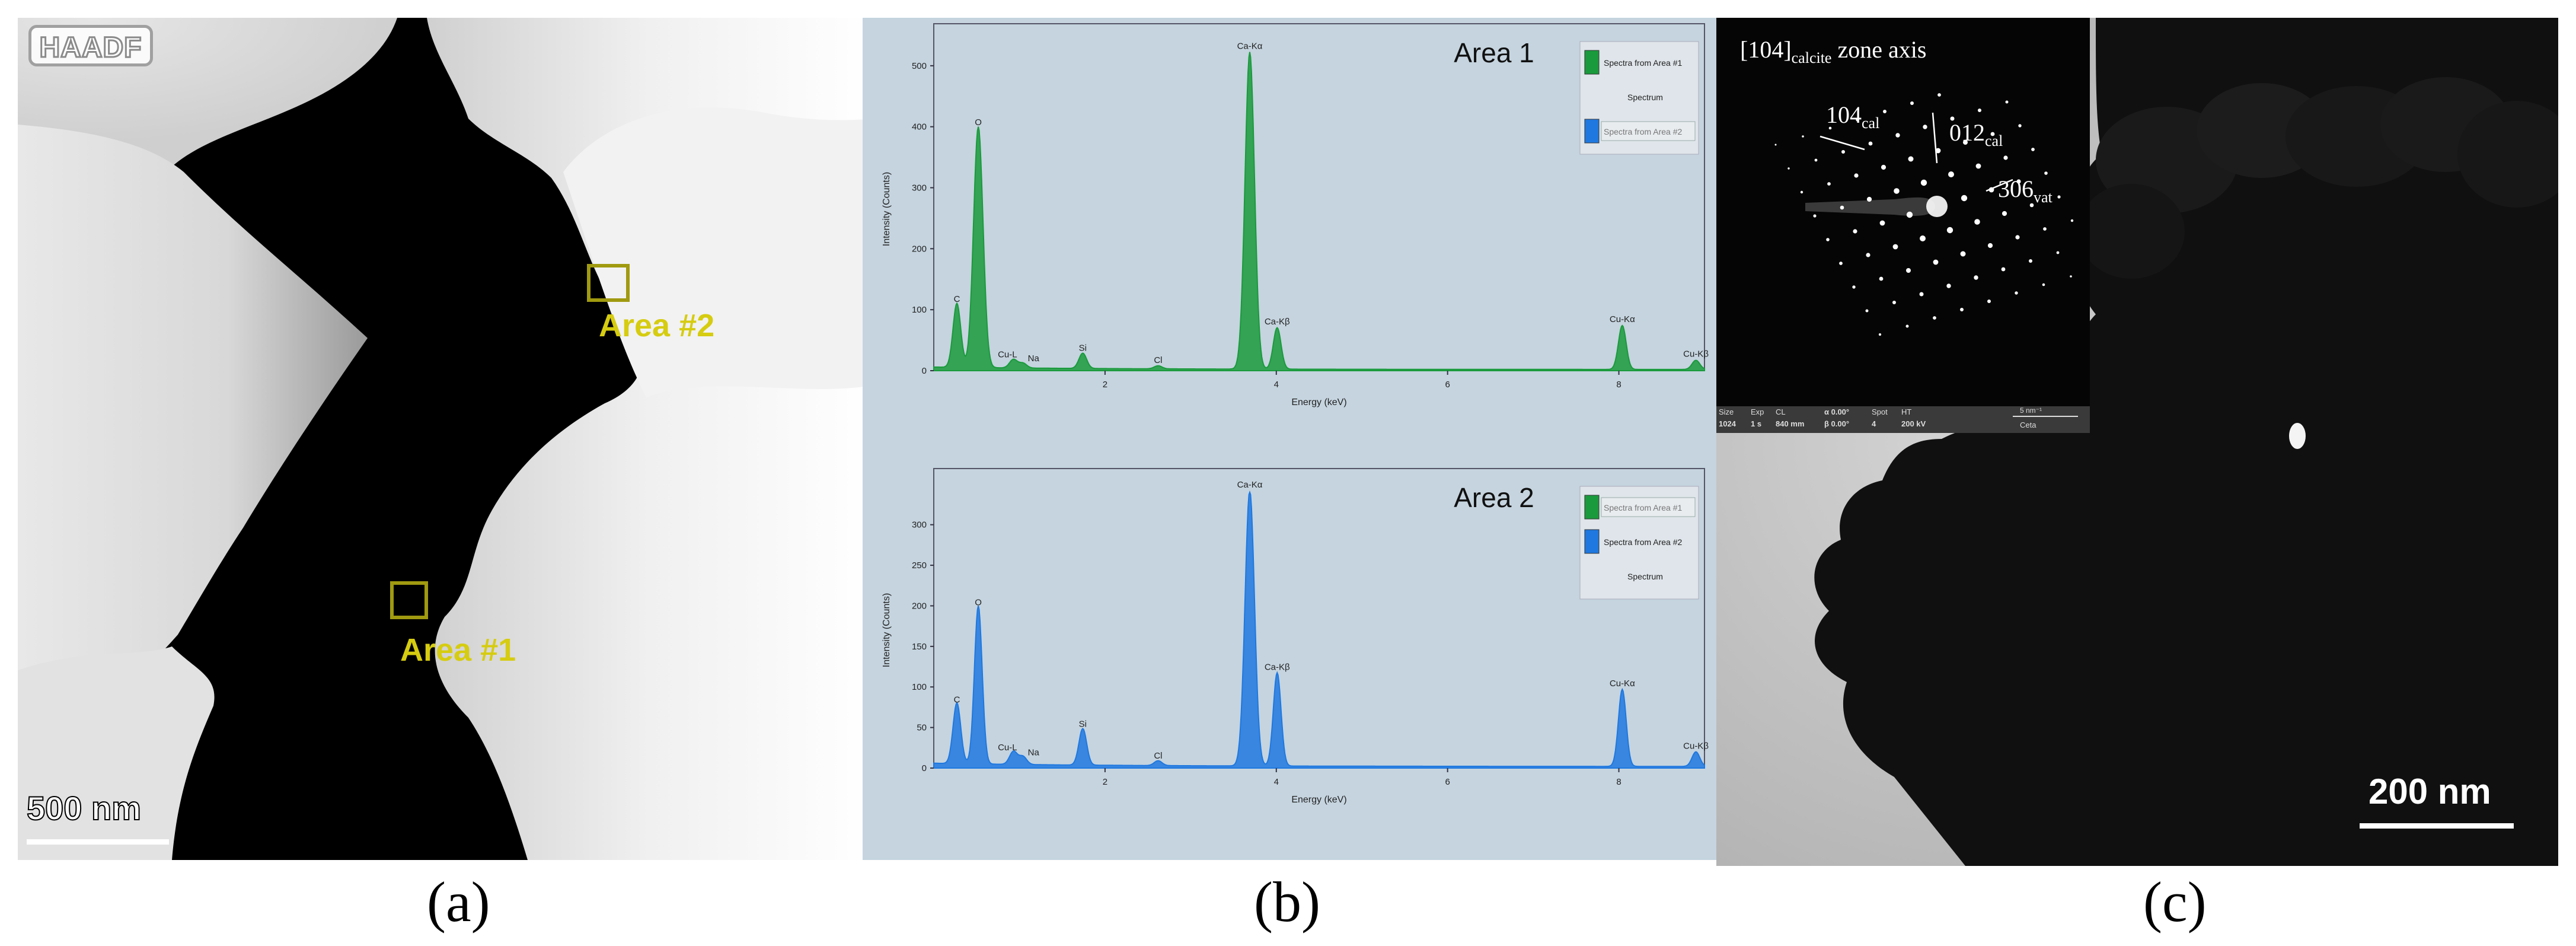  Describe the element at coordinates (924, 371) in the screenshot. I see `eds-ytick-label: 0` at that location.